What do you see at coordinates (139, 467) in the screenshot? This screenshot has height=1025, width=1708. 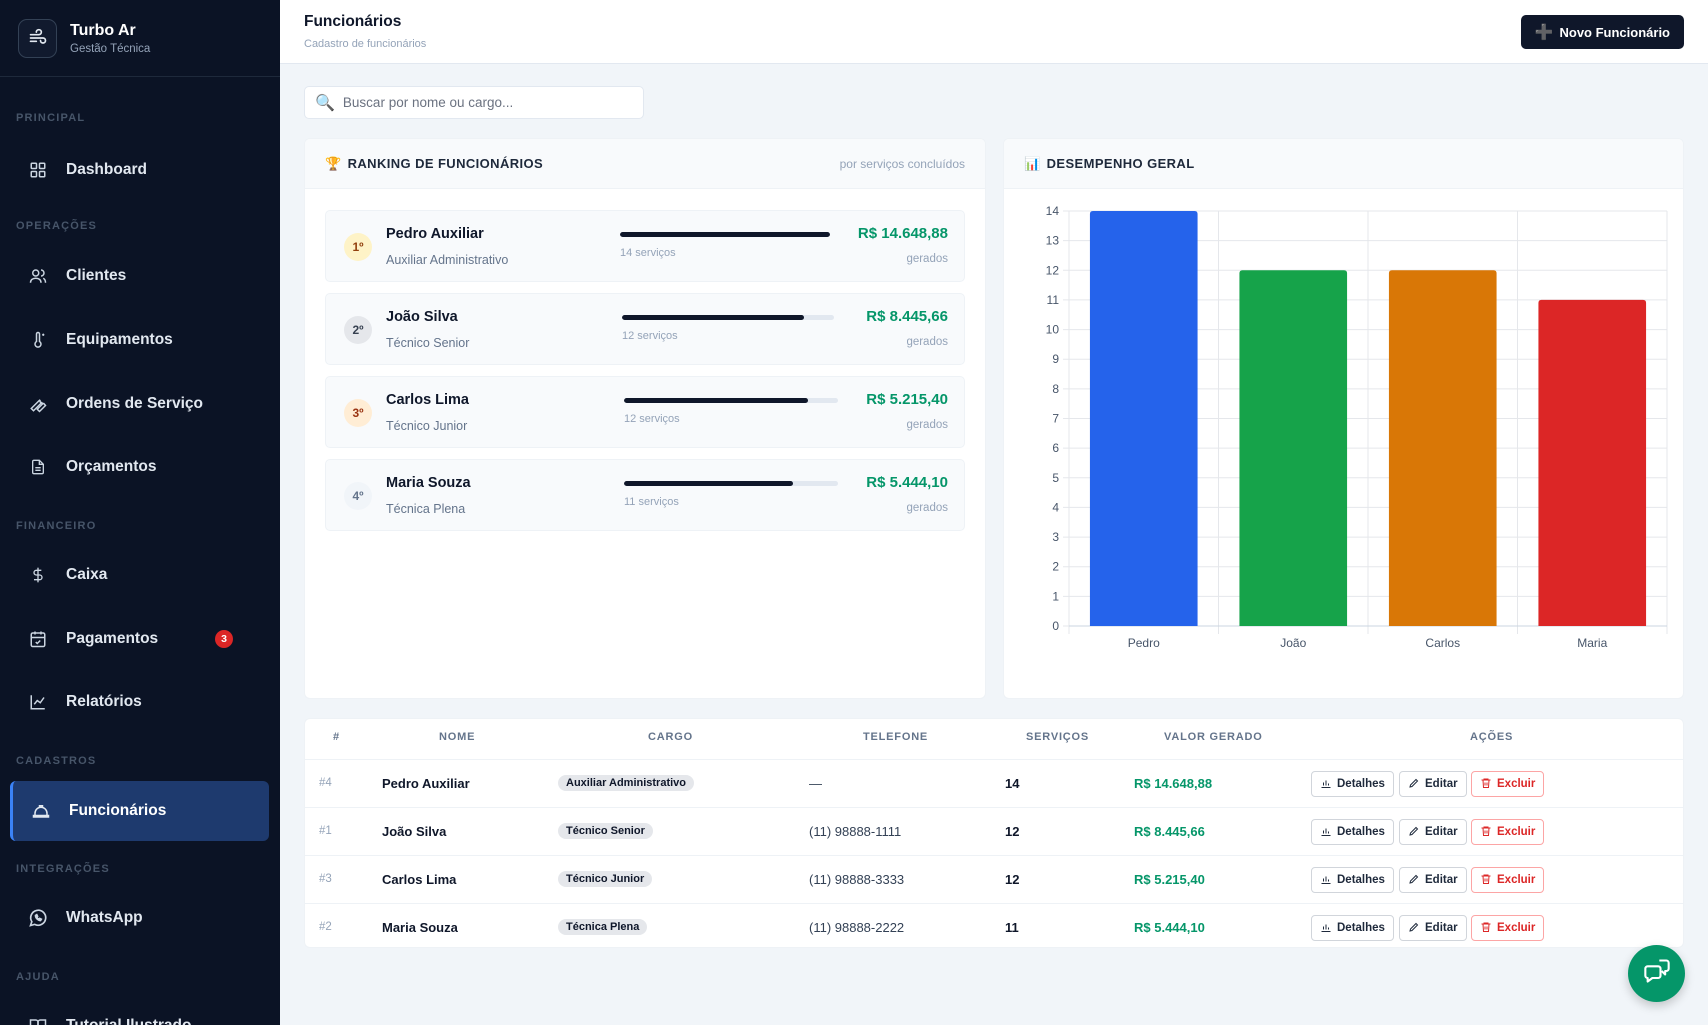 I see `sidebar-item-orcamentos: Orçamentos` at bounding box center [139, 467].